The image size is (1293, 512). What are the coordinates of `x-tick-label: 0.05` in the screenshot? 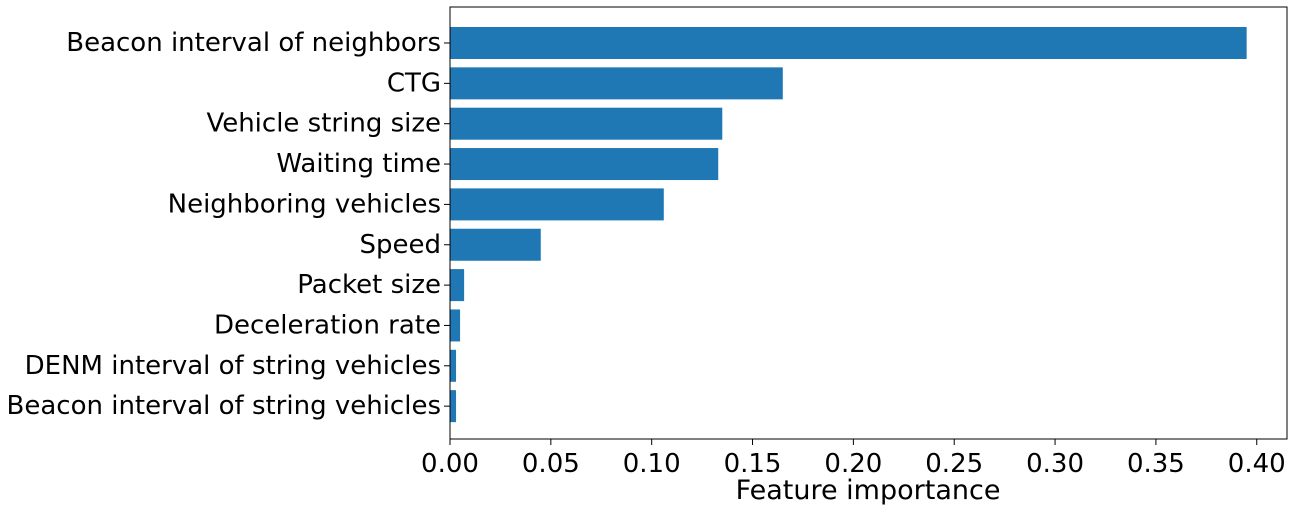 It's located at (551, 464).